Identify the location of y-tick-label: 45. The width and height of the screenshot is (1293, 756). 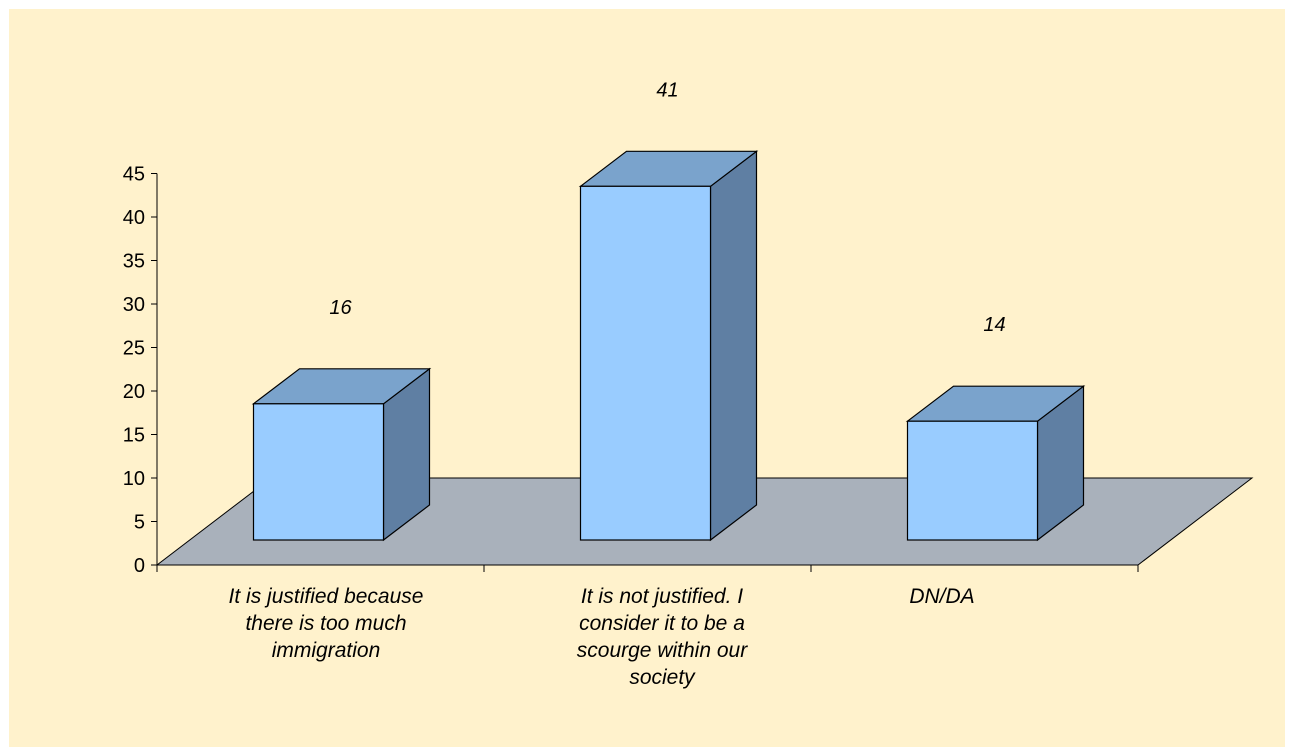
(134, 175).